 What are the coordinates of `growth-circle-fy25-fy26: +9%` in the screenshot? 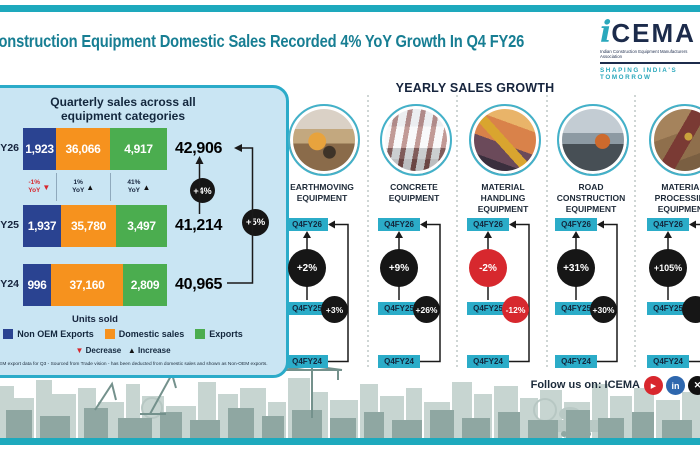 It's located at (399, 268).